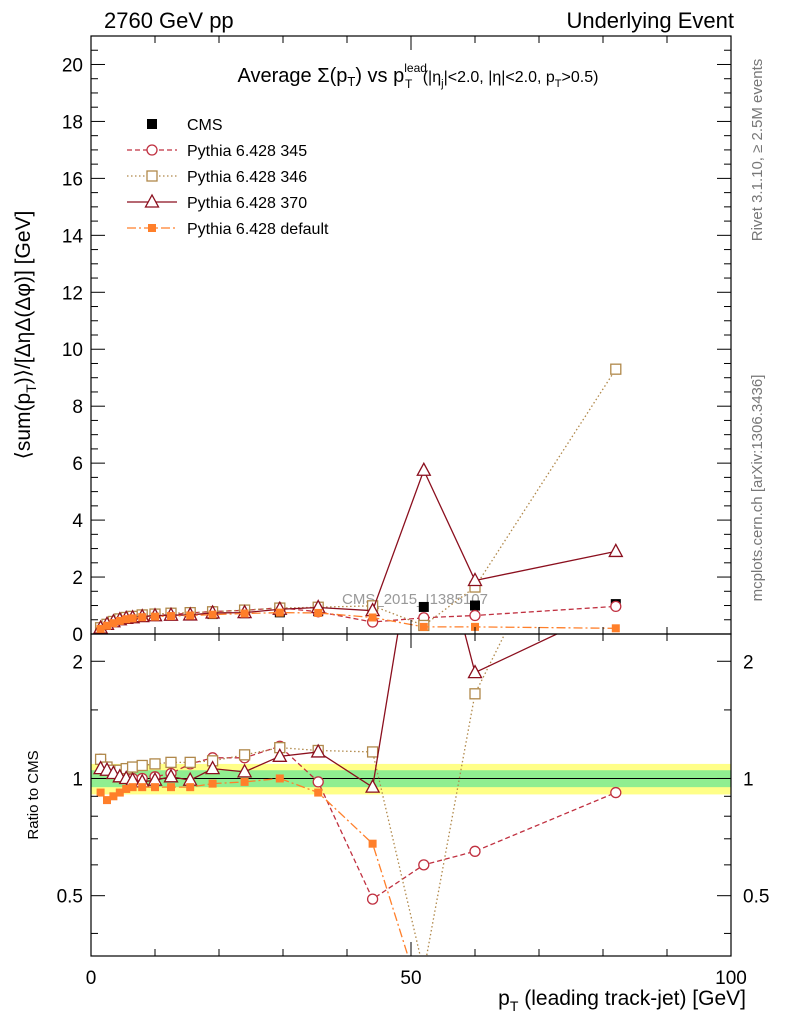 The image size is (786, 1024). I want to click on ratio-tick-label-right: 0.5, so click(756, 897).